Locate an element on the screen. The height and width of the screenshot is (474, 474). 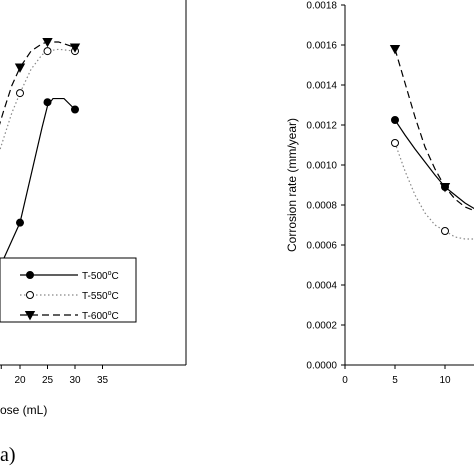
right-x-ticks: 0 5 10 is located at coordinates (396, 375).